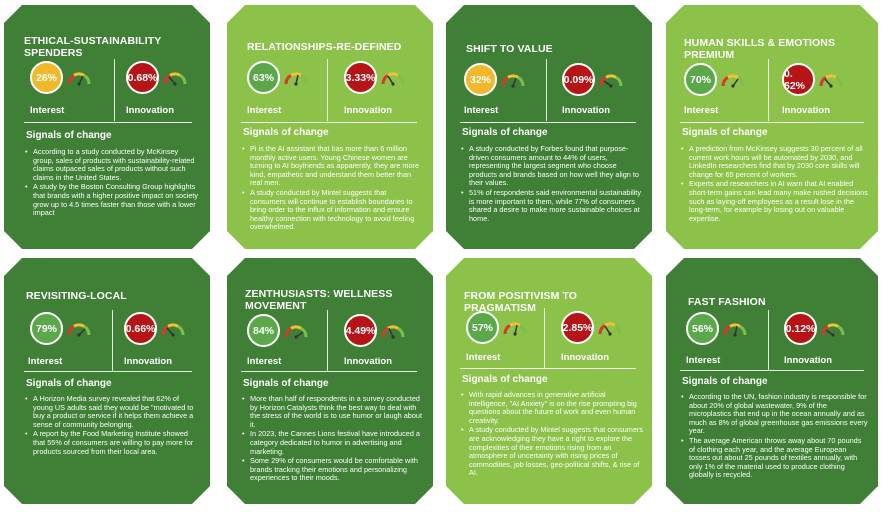 Image resolution: width=889 pixels, height=512 pixels. What do you see at coordinates (277, 77) in the screenshot?
I see `interest-stat: 63%` at bounding box center [277, 77].